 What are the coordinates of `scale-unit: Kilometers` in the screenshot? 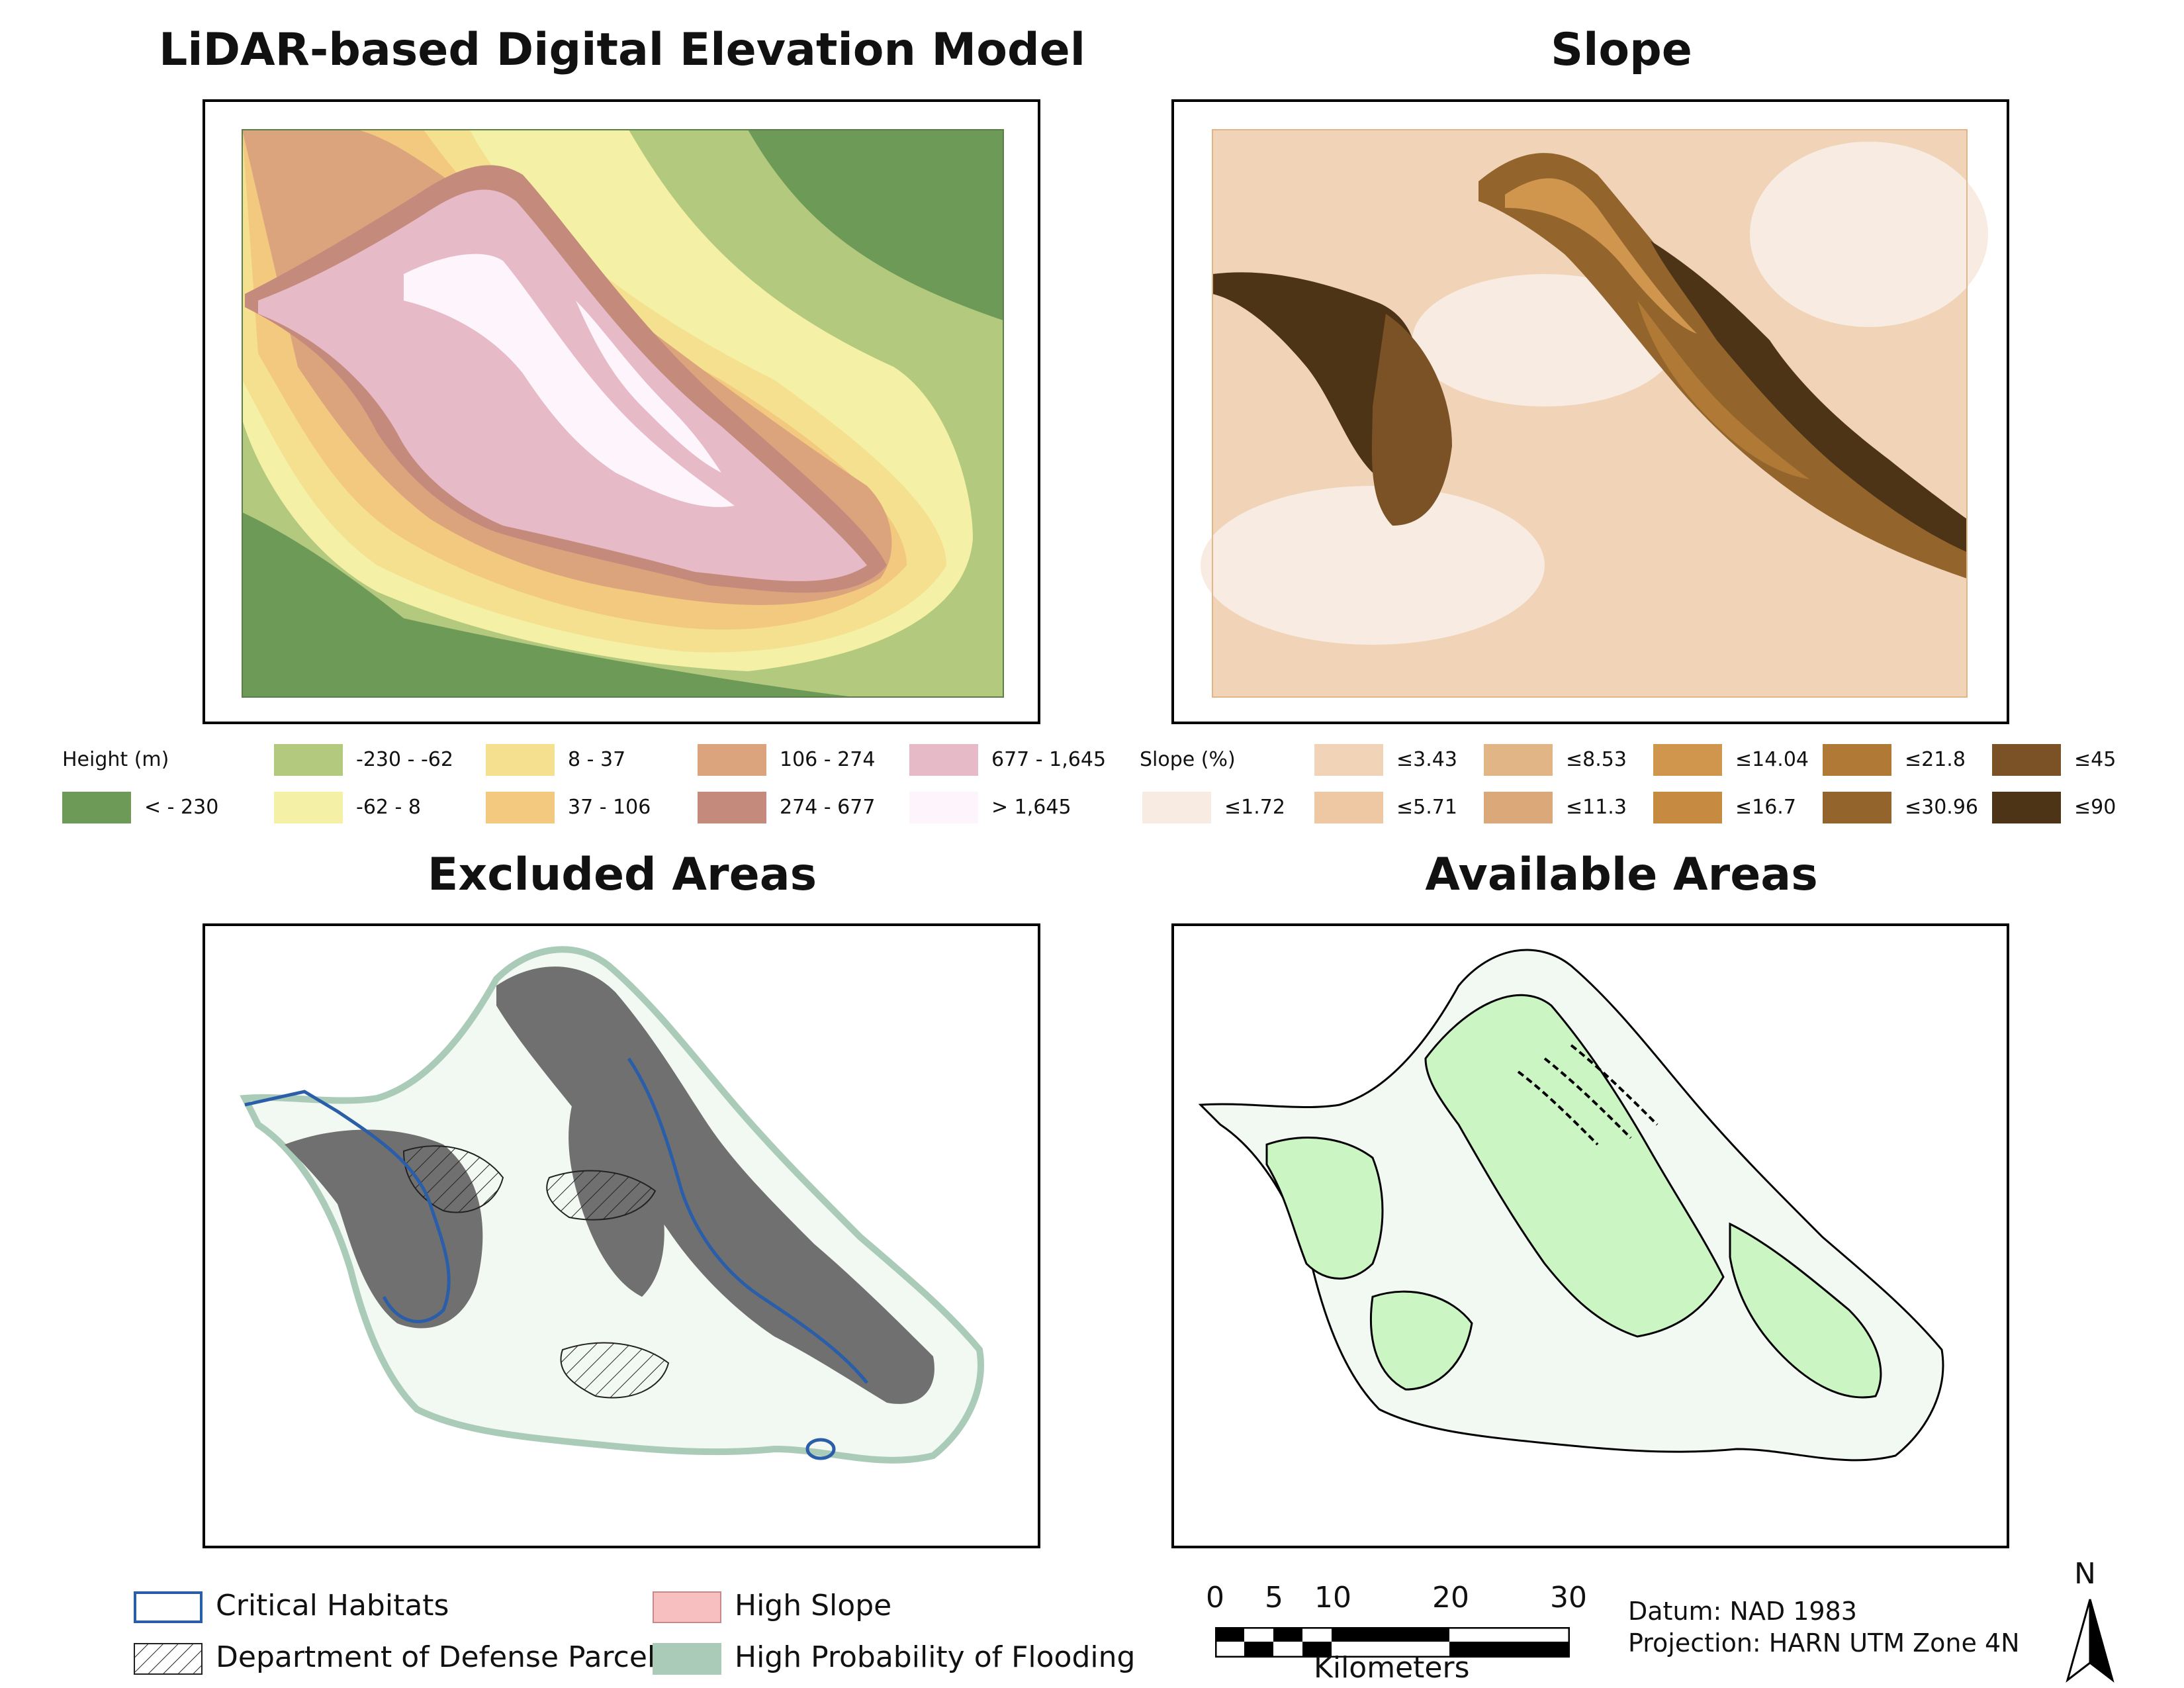 It's located at (1392, 1668).